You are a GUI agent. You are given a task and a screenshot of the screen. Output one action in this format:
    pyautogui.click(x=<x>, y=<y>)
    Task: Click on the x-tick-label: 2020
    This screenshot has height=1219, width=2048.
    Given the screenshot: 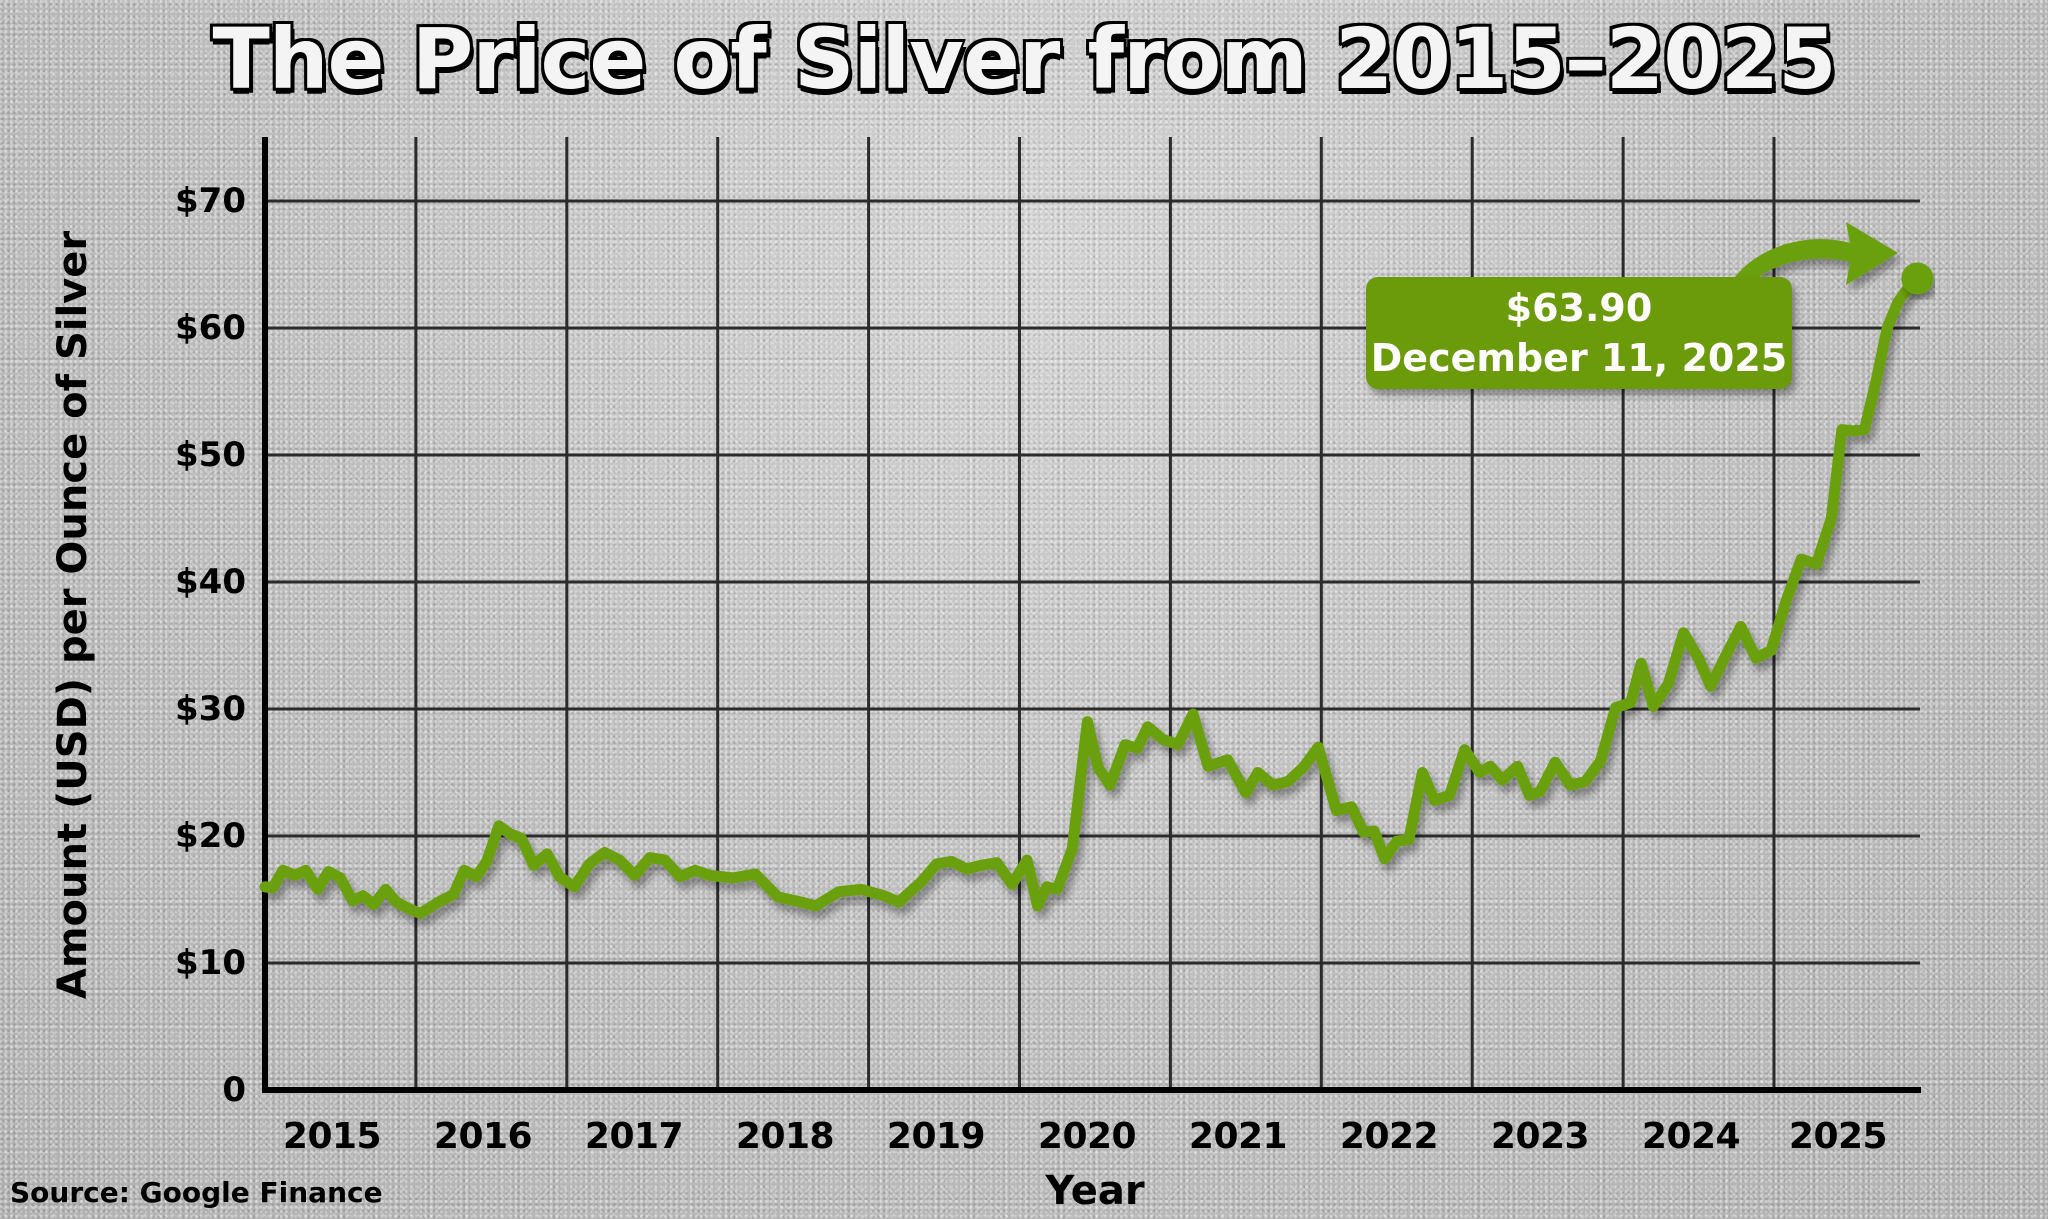 What is the action you would take?
    pyautogui.click(x=1087, y=1136)
    